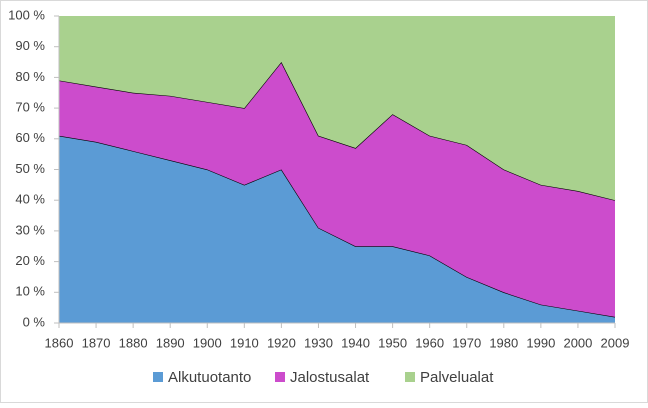  Describe the element at coordinates (244, 342) in the screenshot. I see `x-tick-label: 1910` at that location.